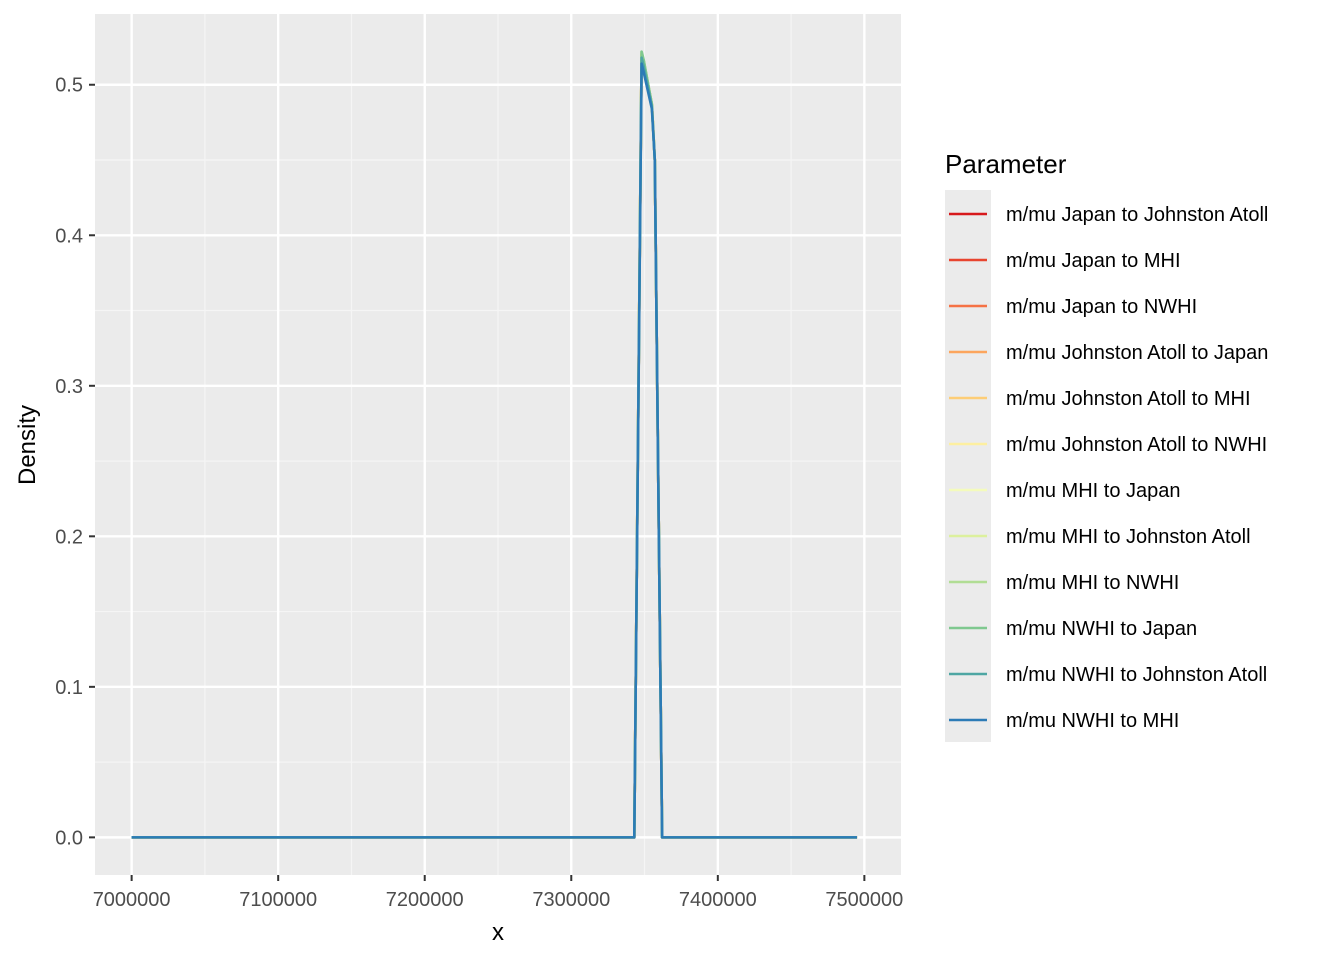 This screenshot has height=960, width=1344. I want to click on y-tick-label: 0.0, so click(69, 838).